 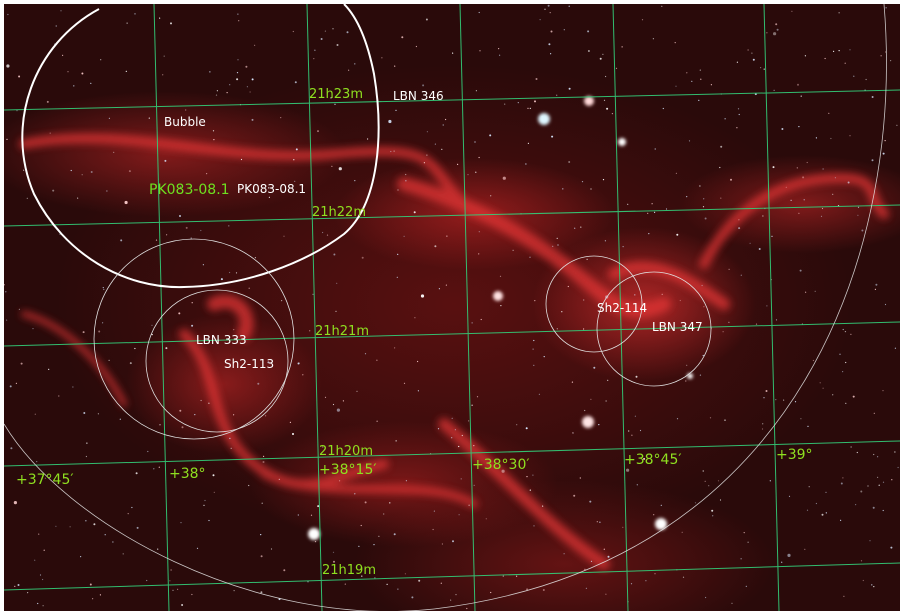 What do you see at coordinates (187, 474) in the screenshot?
I see `dec-label-38: +38°` at bounding box center [187, 474].